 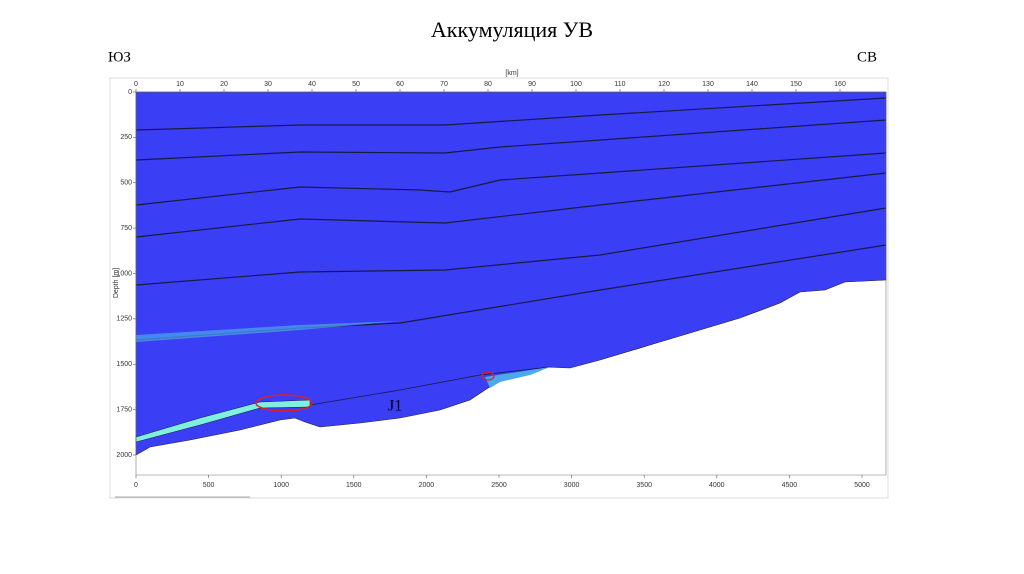 I want to click on top-tick-label: 50, so click(x=356, y=84).